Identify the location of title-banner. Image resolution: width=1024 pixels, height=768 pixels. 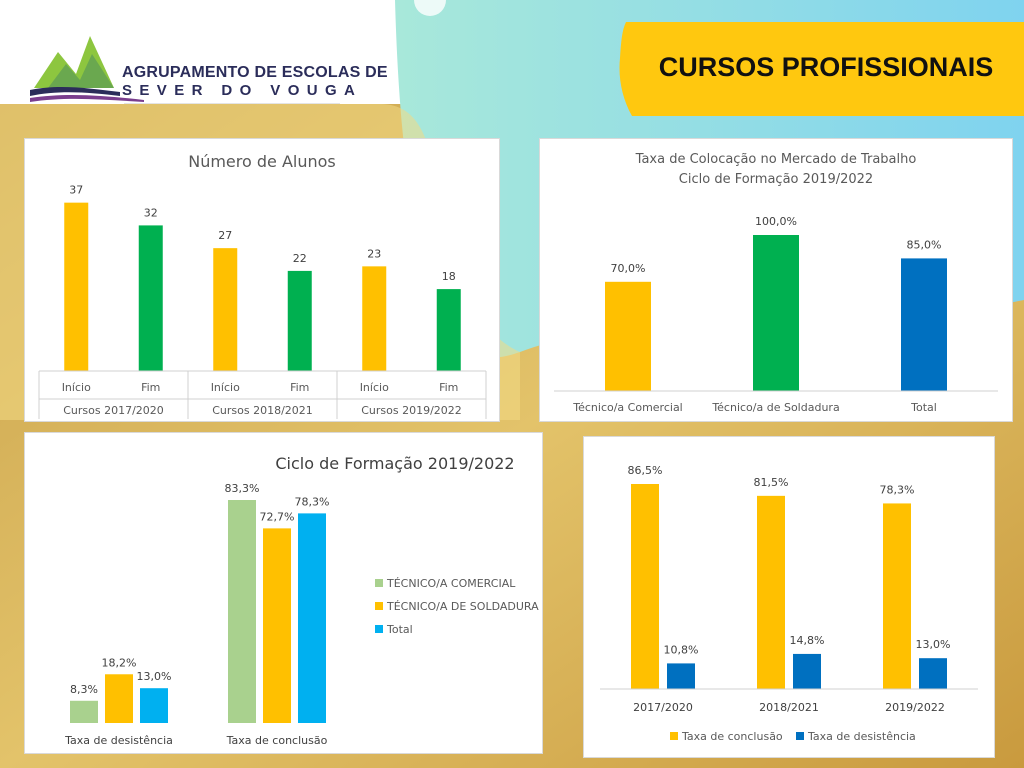
(821, 69).